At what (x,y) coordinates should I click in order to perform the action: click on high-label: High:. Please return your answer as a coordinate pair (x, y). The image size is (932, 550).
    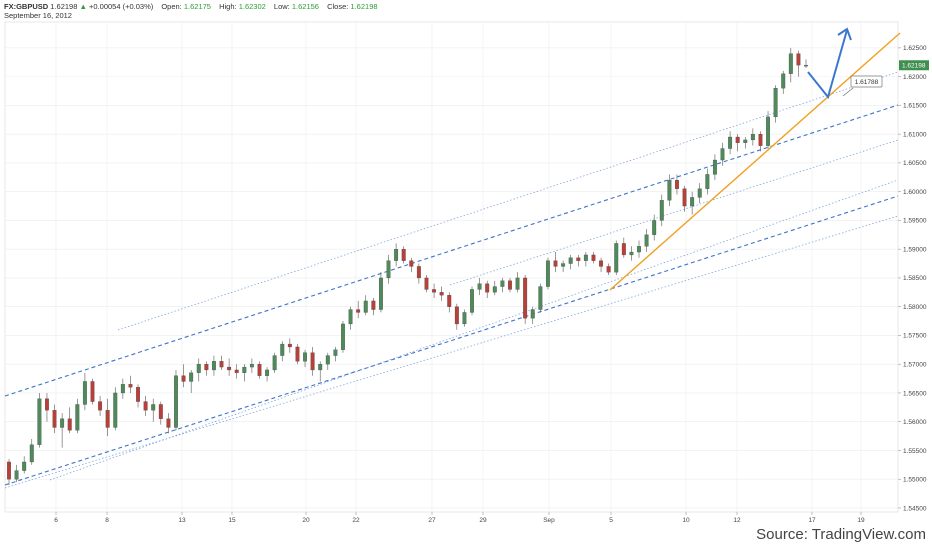
    Looking at the image, I should click on (228, 6).